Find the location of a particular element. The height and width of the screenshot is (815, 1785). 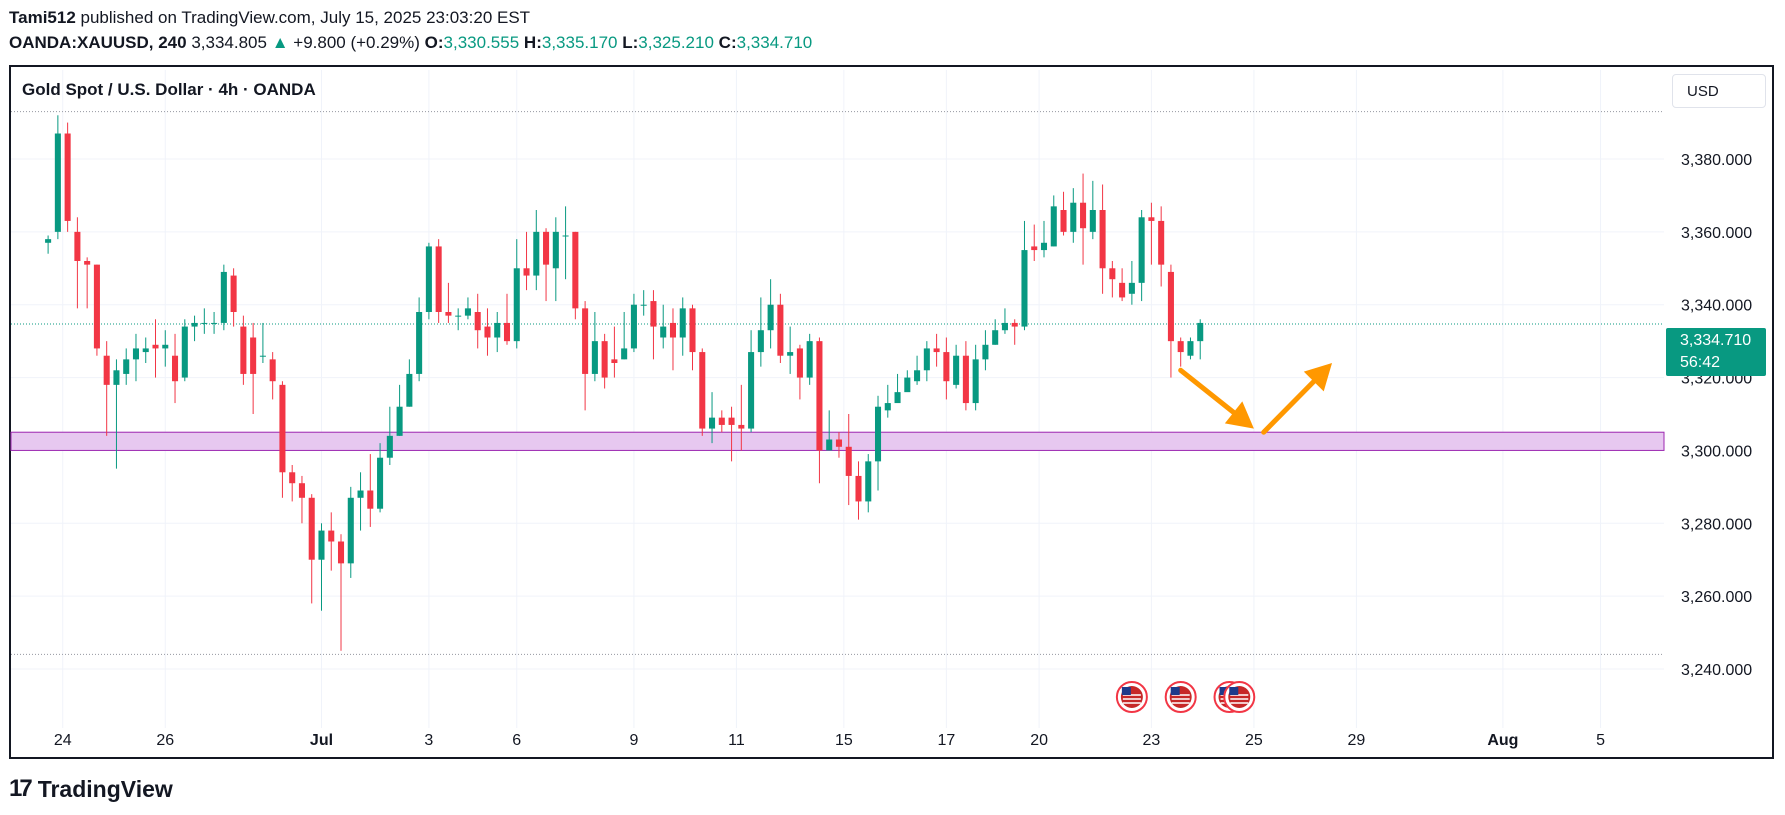

currency-button: USD is located at coordinates (1719, 91).